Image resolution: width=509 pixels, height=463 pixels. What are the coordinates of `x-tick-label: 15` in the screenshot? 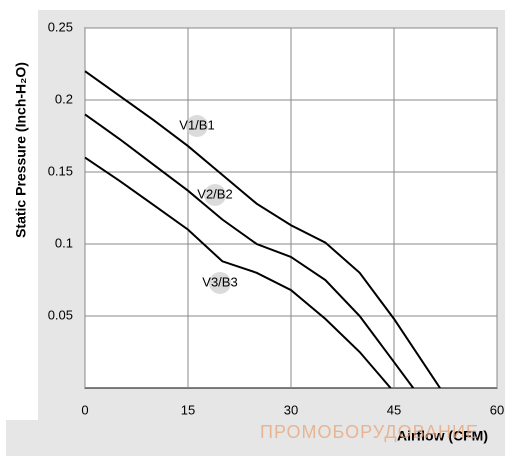 It's located at (188, 409).